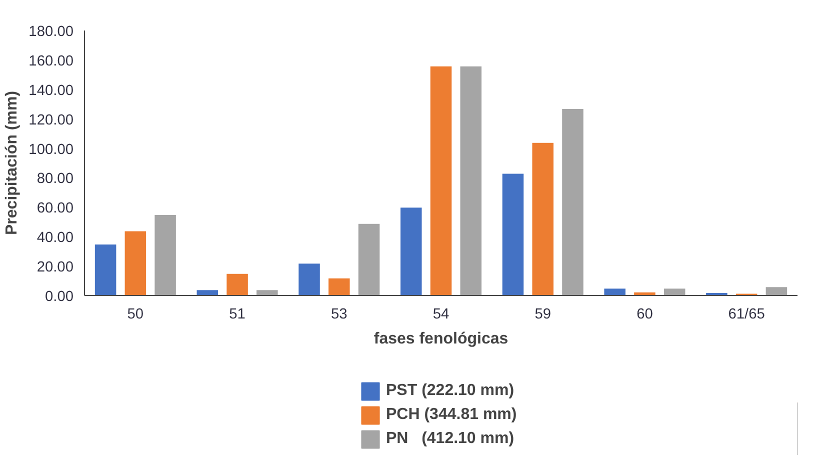 Image resolution: width=814 pixels, height=462 pixels. What do you see at coordinates (55, 179) in the screenshot?
I see `y-tick-label: 80.00` at bounding box center [55, 179].